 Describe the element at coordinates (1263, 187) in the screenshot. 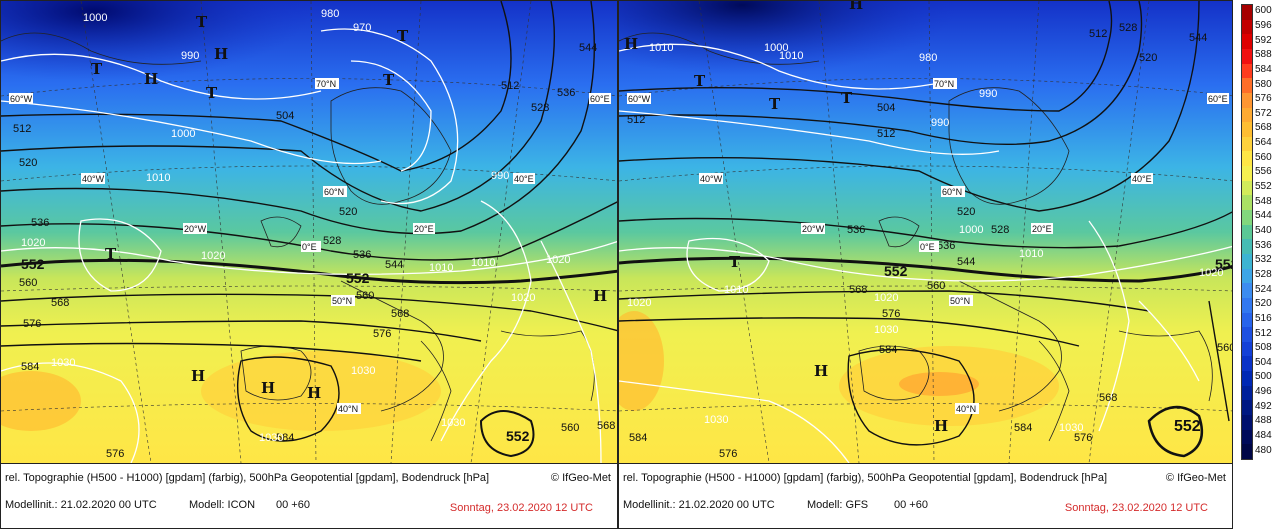

I see `legend-value: 552` at that location.